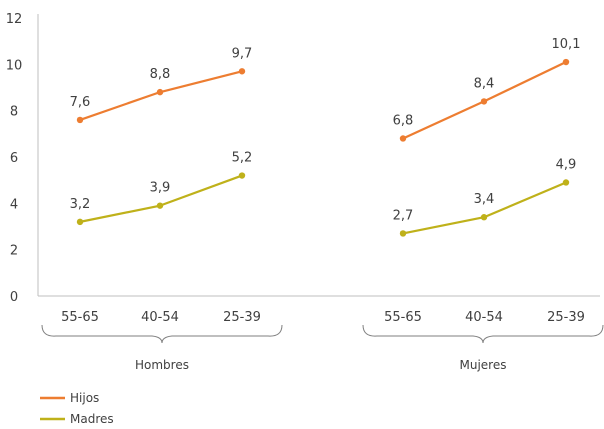 The height and width of the screenshot is (429, 604). I want to click on data-label: 3,9, so click(160, 188).